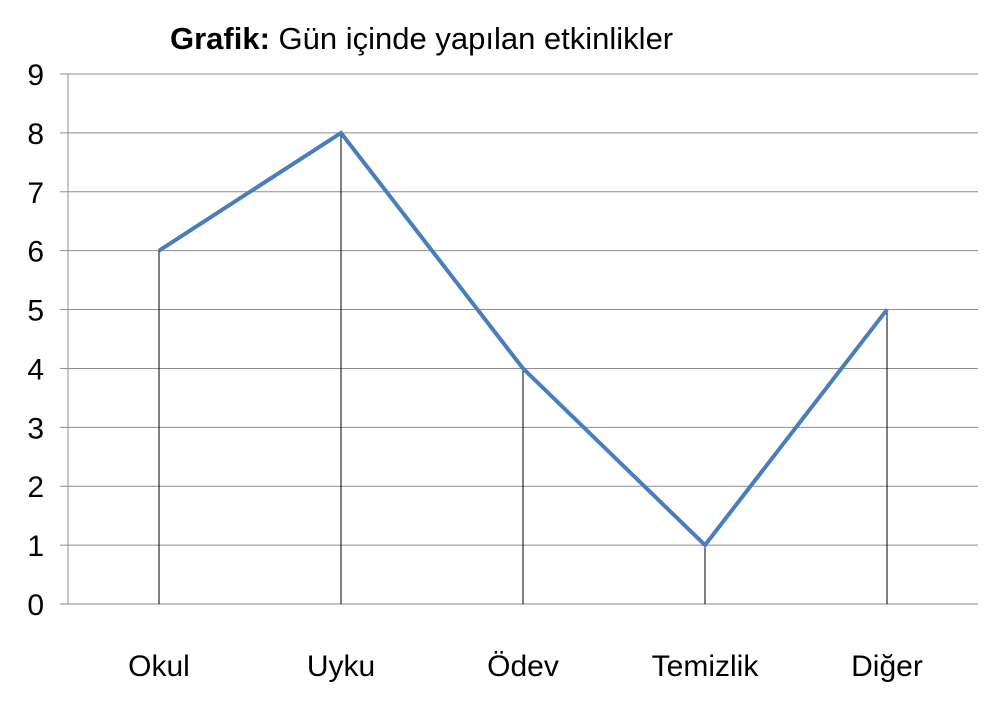 This screenshot has width=1002, height=709. Describe the element at coordinates (35, 546) in the screenshot. I see `y-tick-label-1: 1` at that location.